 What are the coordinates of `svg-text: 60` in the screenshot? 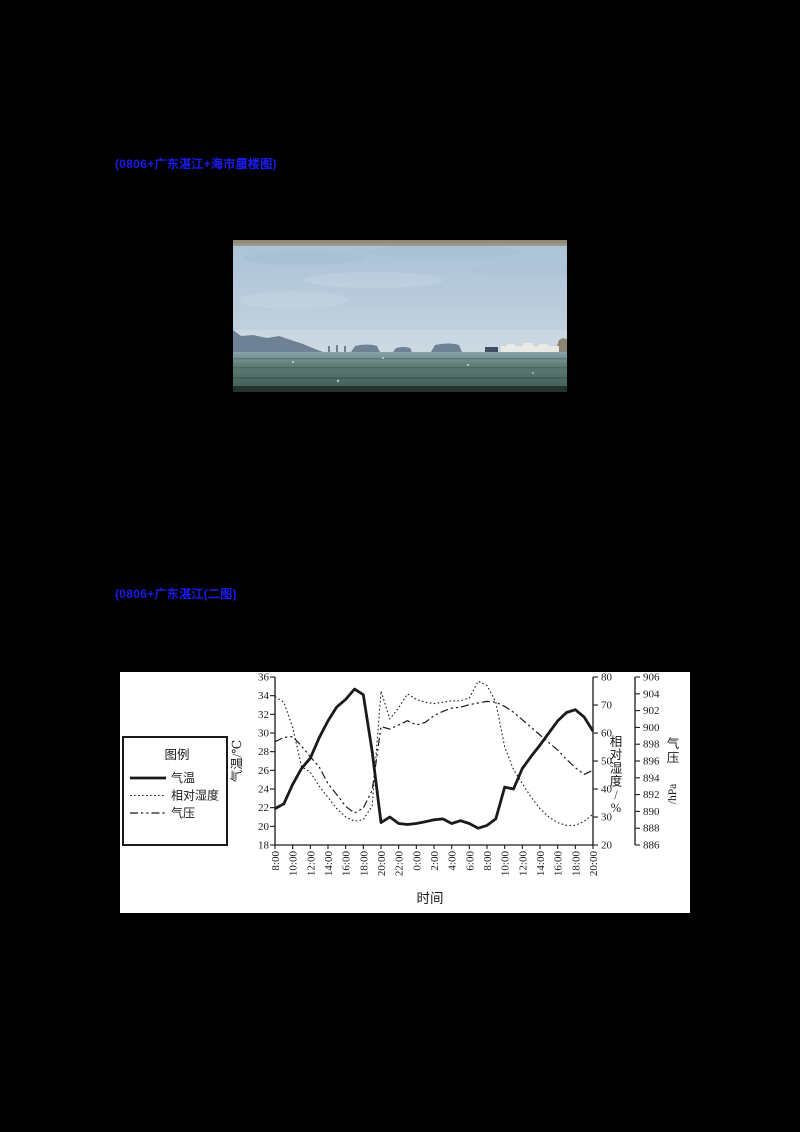 It's located at (607, 734).